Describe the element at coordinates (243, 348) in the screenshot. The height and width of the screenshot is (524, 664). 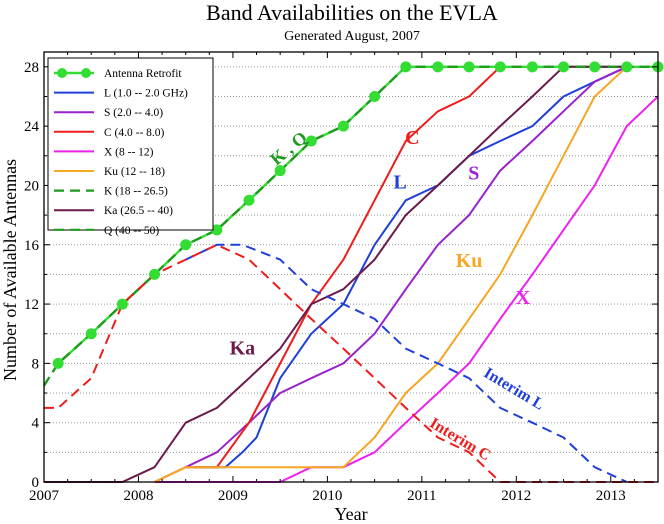
I see `series-annotation: Ka` at that location.